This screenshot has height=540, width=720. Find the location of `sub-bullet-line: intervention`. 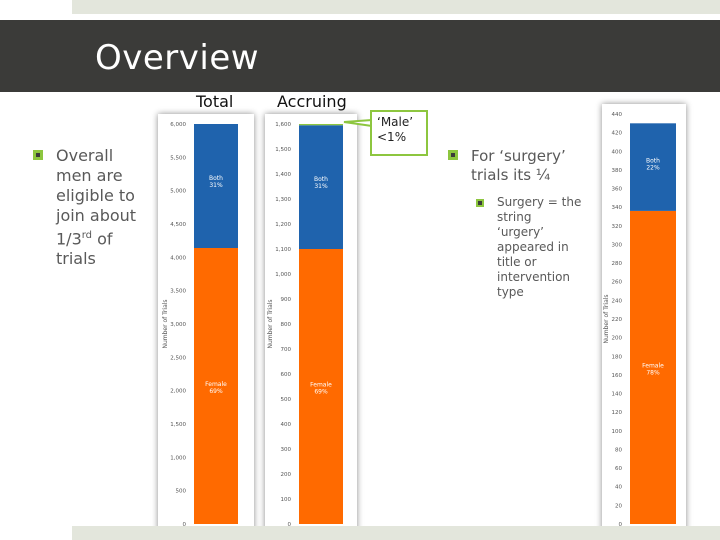

sub-bullet-line: intervention is located at coordinates (534, 277).